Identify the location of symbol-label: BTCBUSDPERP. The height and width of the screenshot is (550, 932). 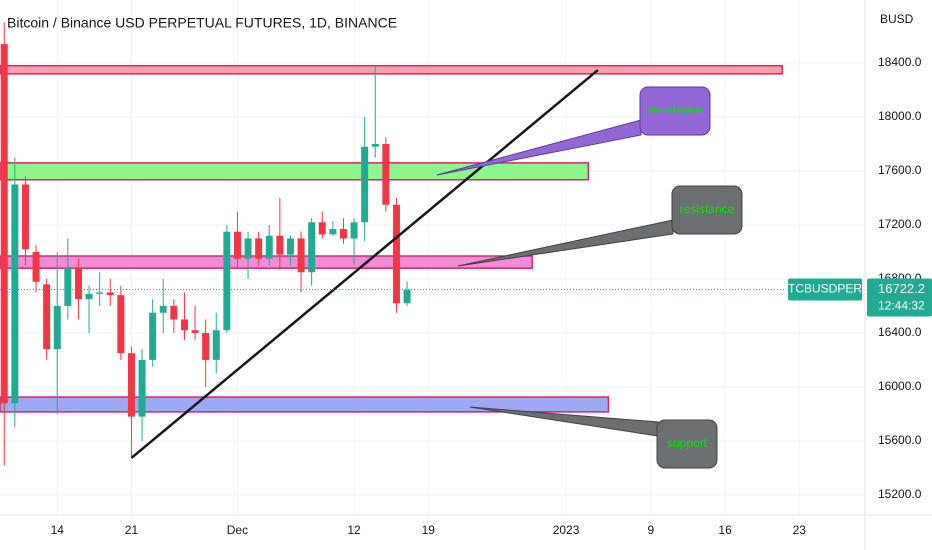
(825, 289).